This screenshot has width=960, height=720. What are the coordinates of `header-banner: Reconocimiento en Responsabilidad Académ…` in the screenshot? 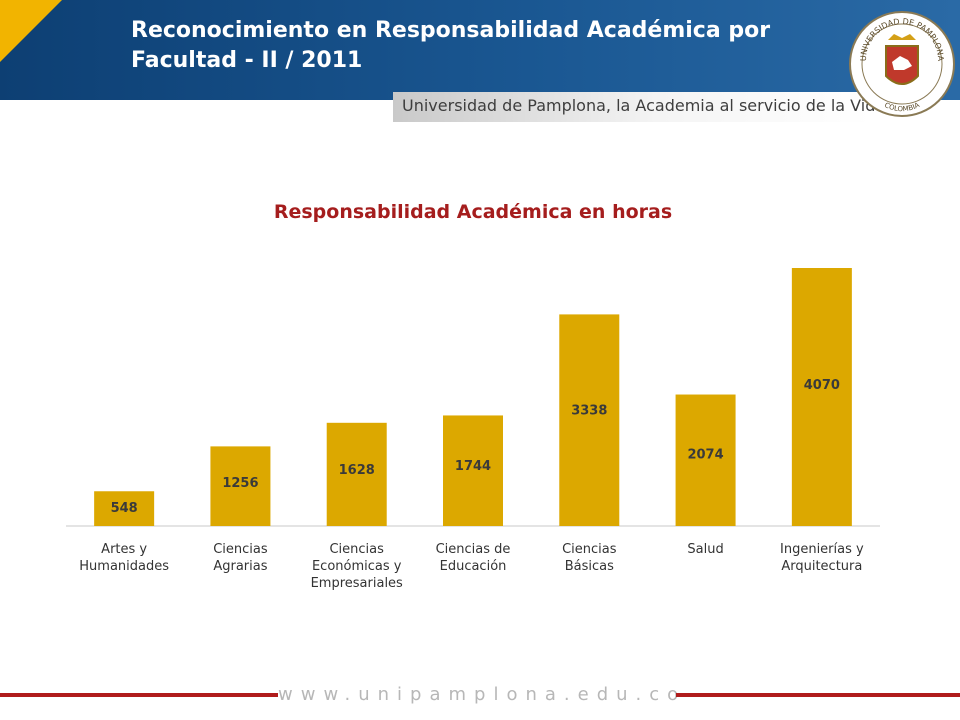 It's located at (480, 50).